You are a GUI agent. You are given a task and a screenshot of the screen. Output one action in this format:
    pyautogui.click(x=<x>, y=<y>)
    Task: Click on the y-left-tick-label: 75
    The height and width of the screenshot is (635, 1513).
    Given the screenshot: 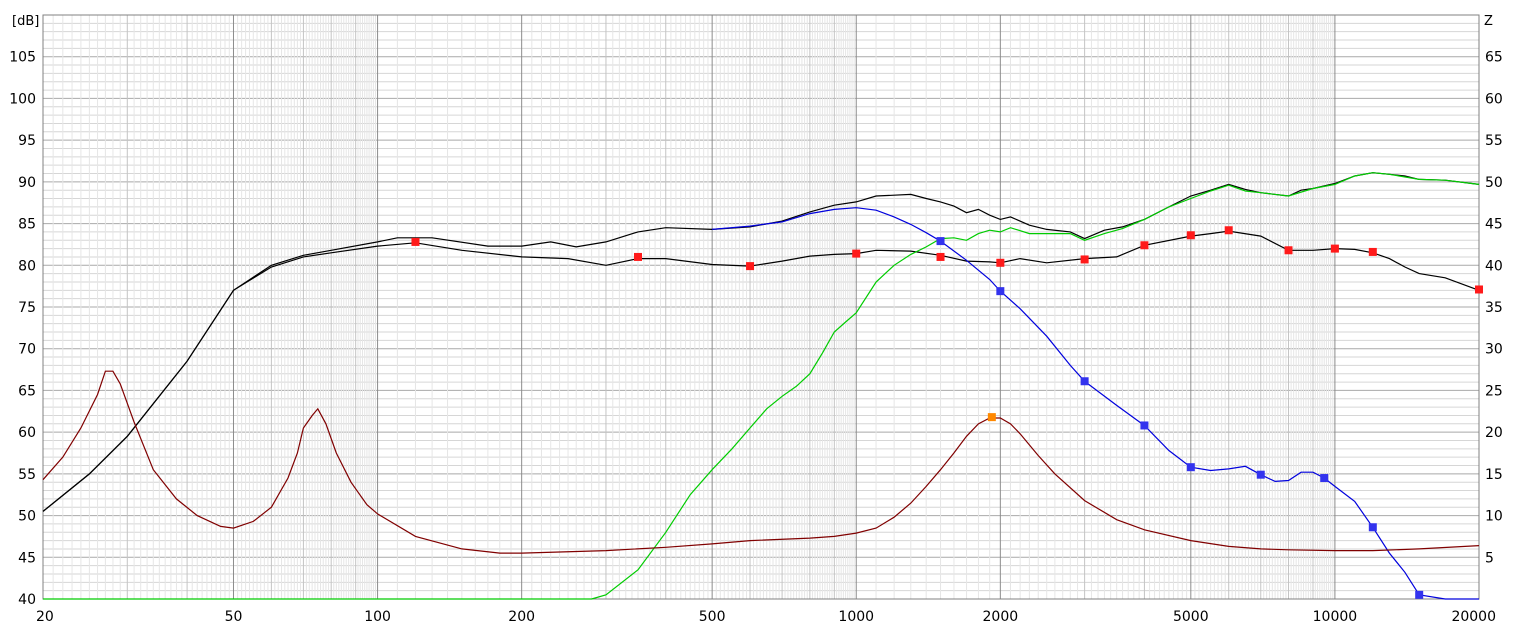 What is the action you would take?
    pyautogui.click(x=27, y=308)
    